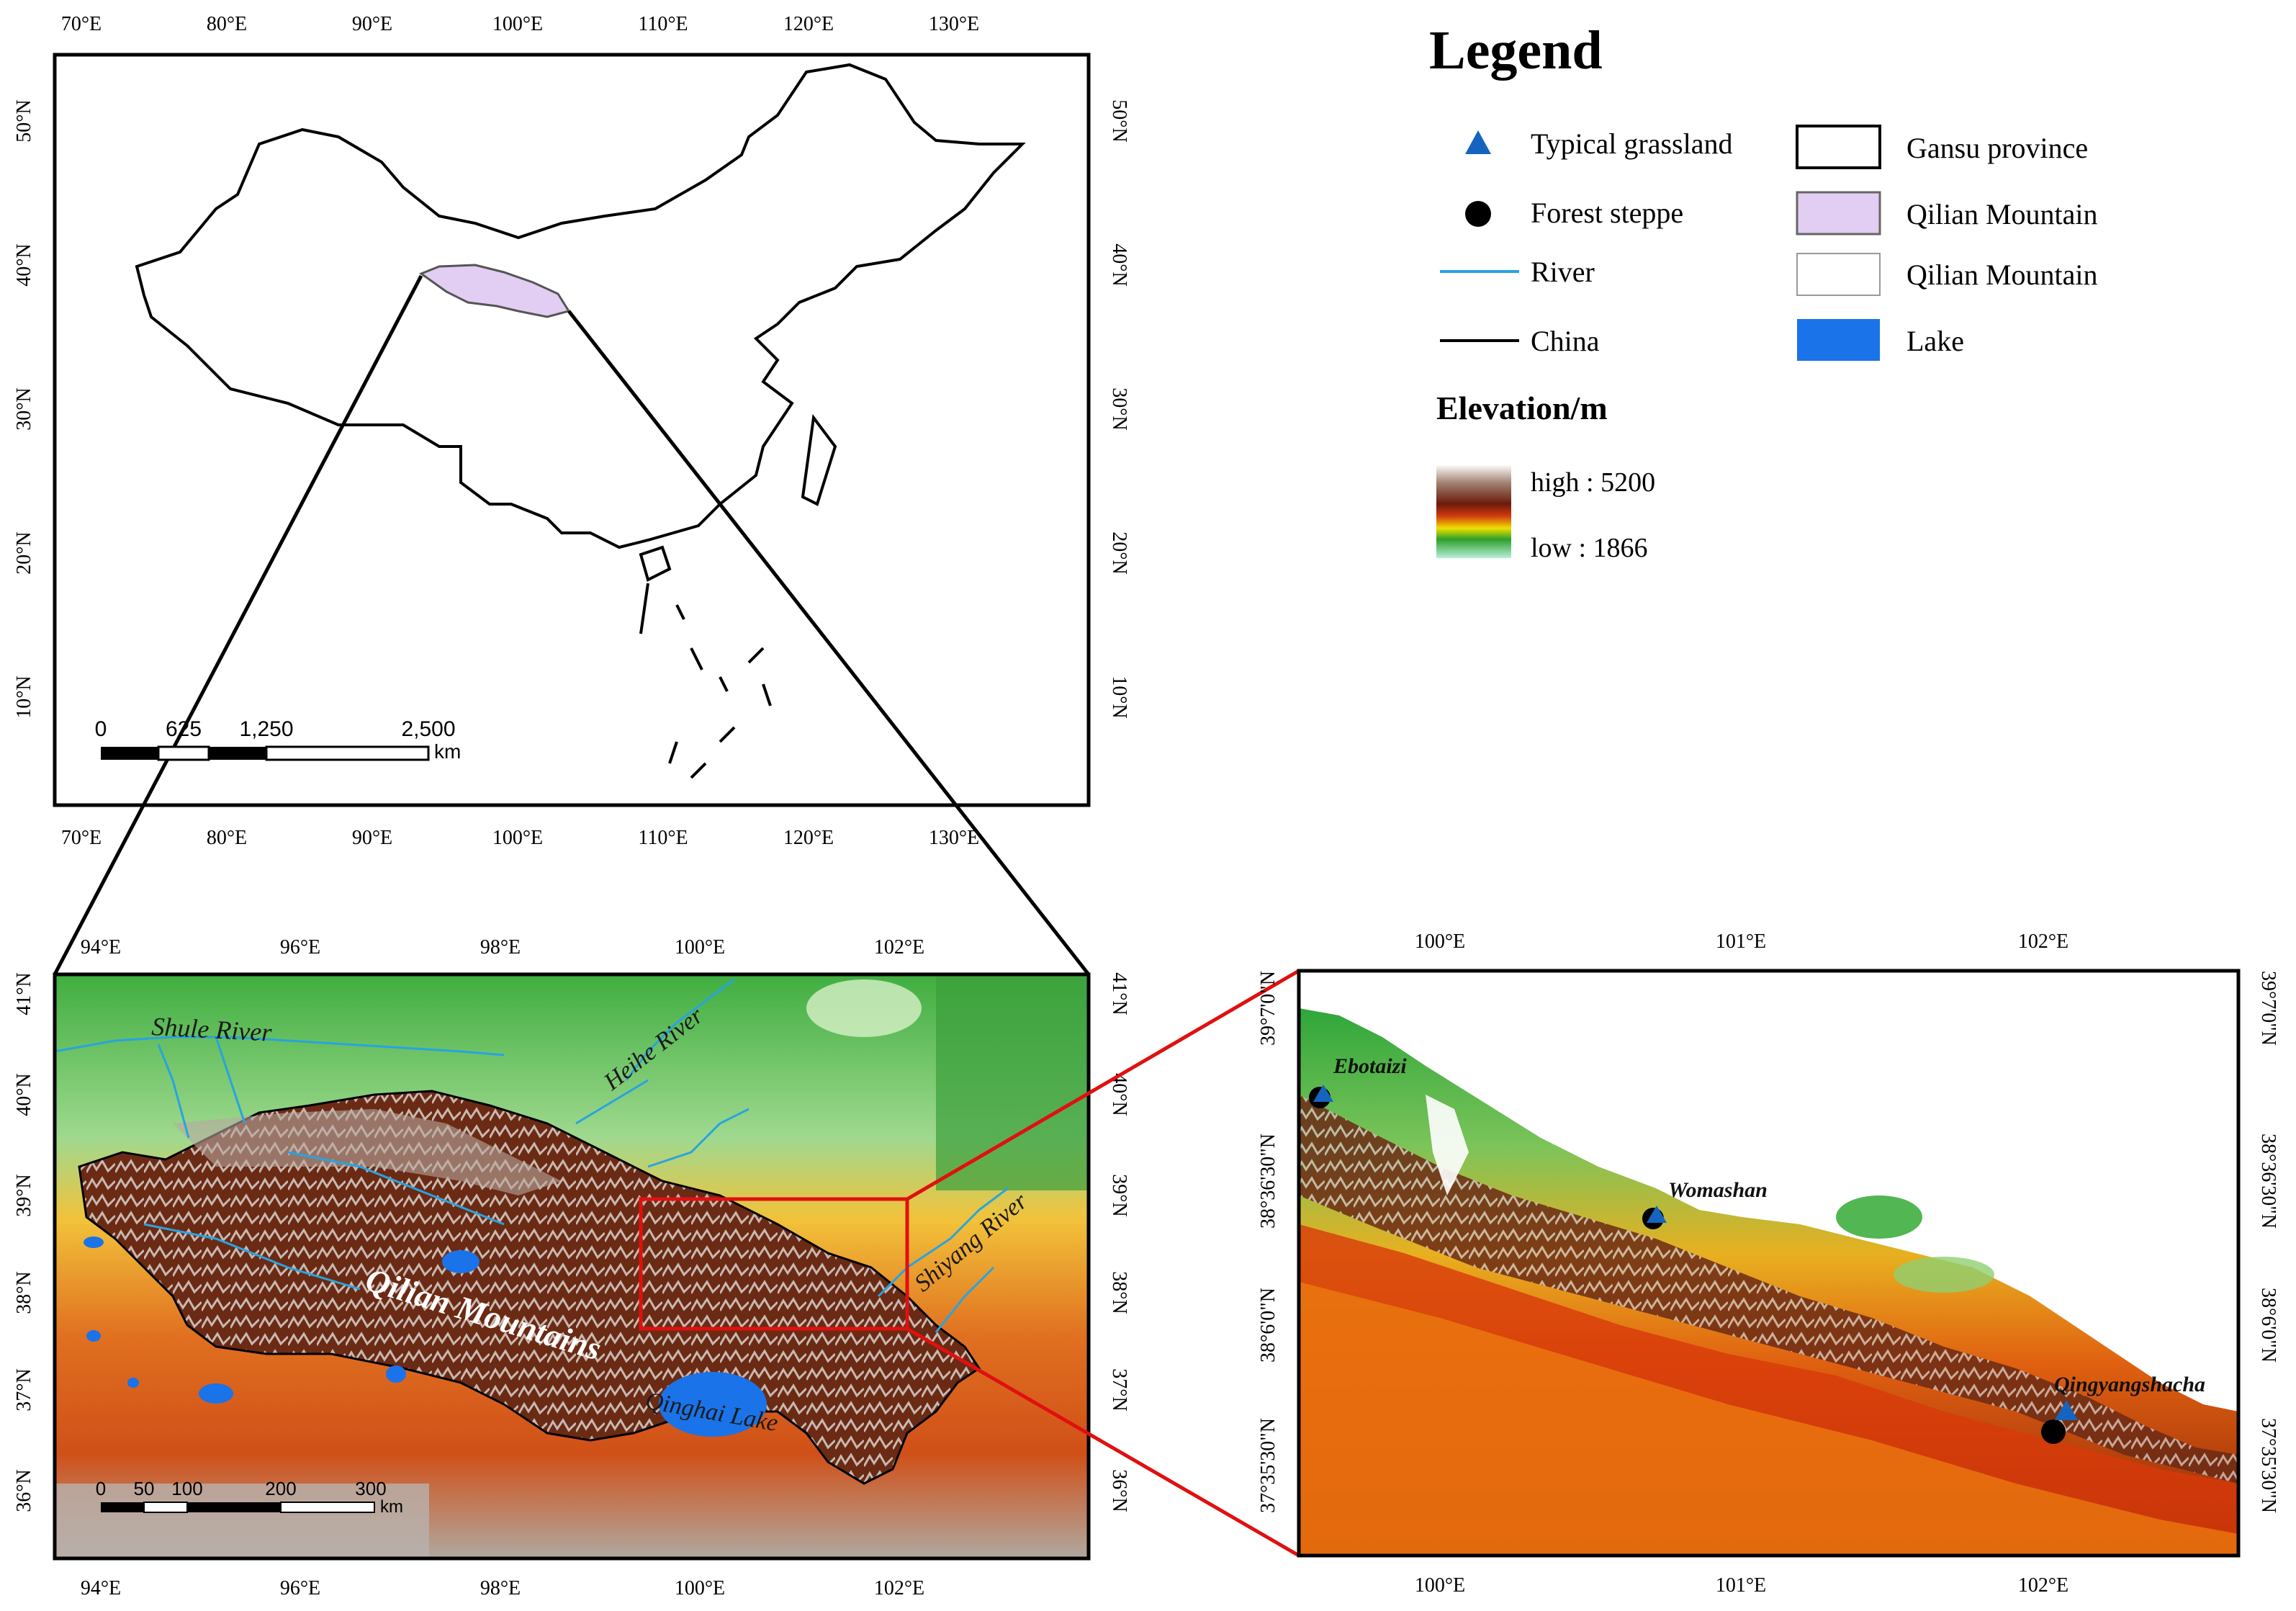 The image size is (2296, 1611). Describe the element at coordinates (101, 1488) in the screenshot. I see `region-scale-tick: 0` at that location.